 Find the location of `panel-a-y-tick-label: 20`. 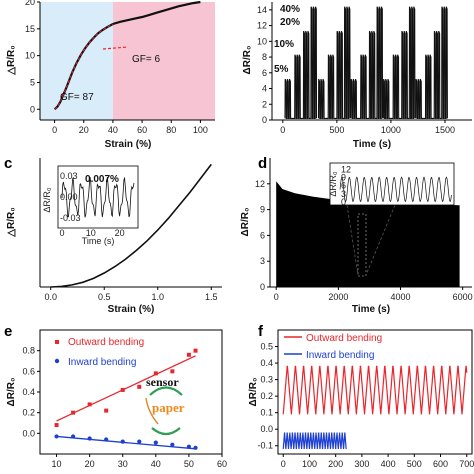

panel-a-y-tick-label: 20 is located at coordinates (30, 3).